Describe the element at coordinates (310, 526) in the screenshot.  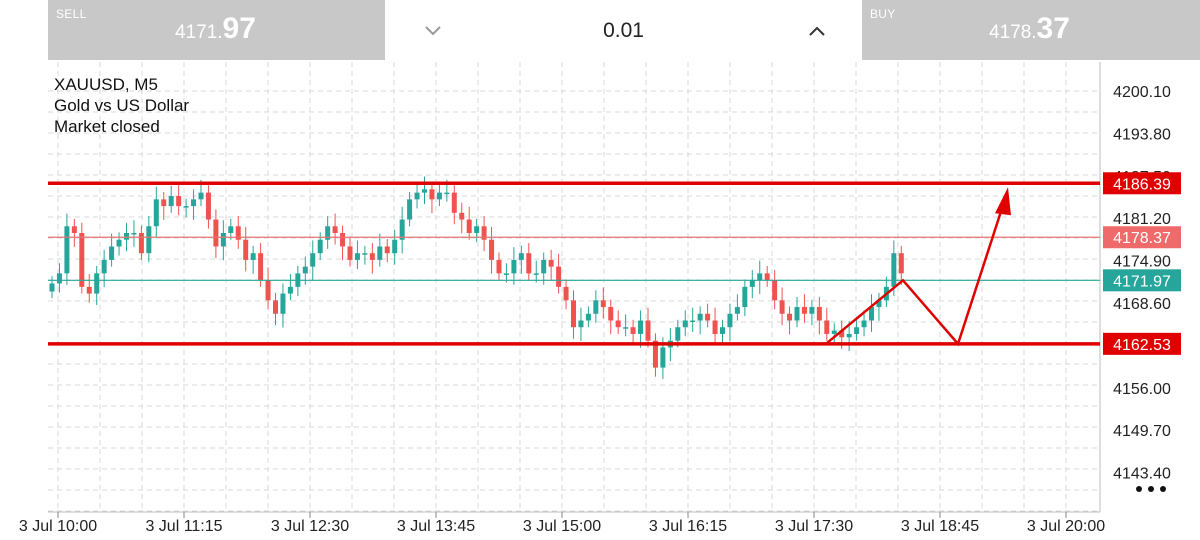
I see `time-tick-label: 3 Jul 12:30` at that location.